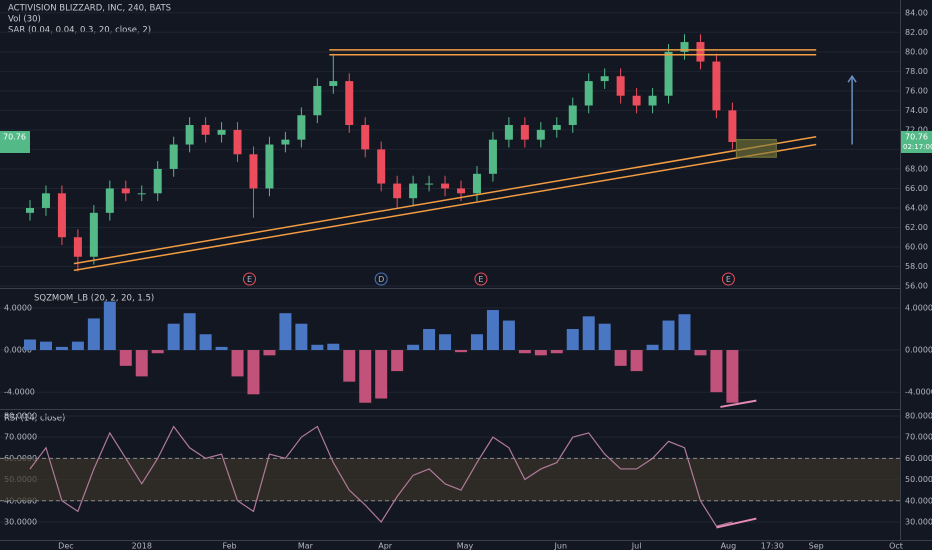  Describe the element at coordinates (916, 12) in the screenshot. I see `y-tick-label: 84.00` at that location.